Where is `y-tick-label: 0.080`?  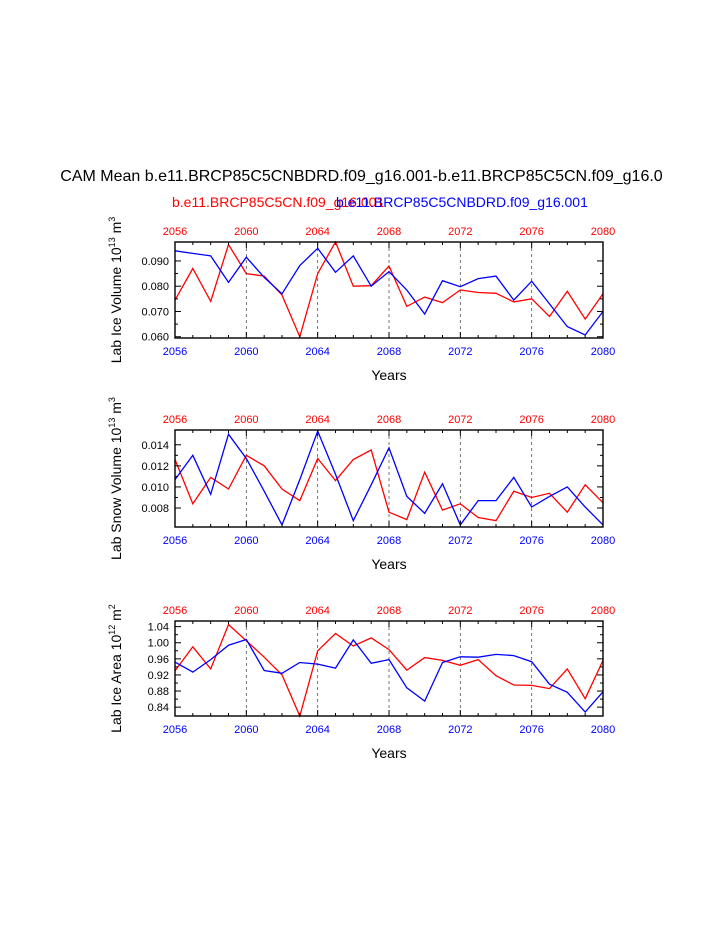 y-tick-label: 0.080 is located at coordinates (155, 287).